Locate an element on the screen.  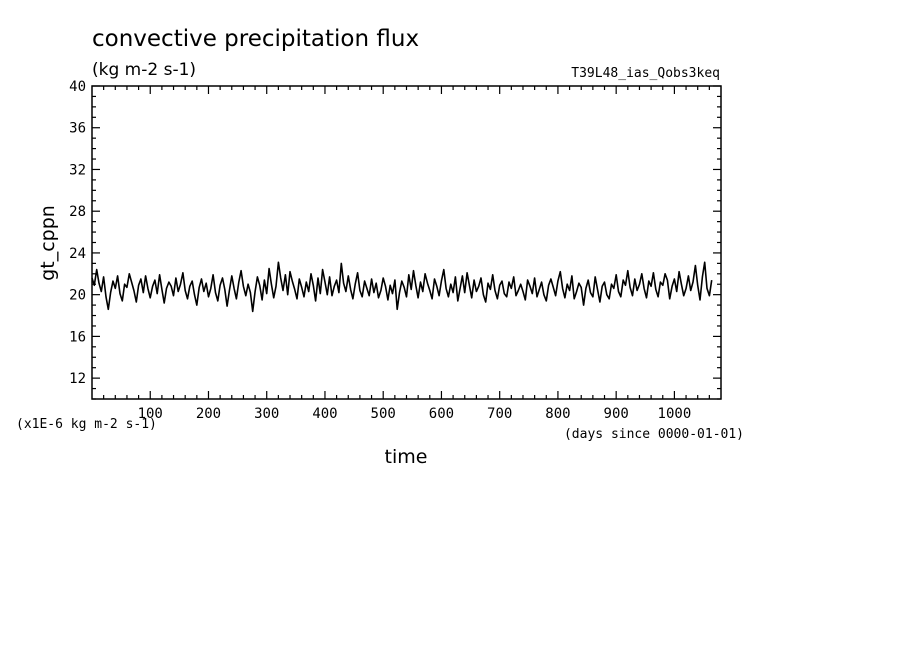
y-tick-label: 20 is located at coordinates (77, 296).